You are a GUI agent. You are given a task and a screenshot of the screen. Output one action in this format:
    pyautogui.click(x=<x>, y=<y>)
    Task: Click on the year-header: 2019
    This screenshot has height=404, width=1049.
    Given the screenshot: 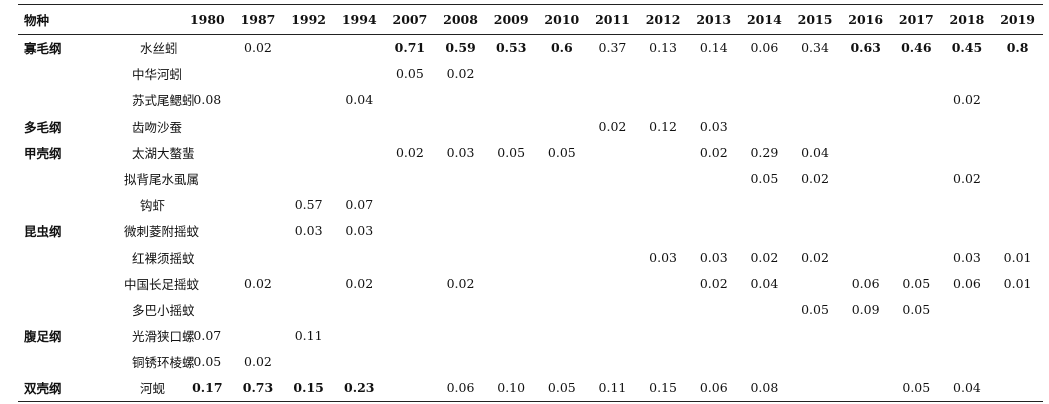 What is the action you would take?
    pyautogui.click(x=1017, y=19)
    